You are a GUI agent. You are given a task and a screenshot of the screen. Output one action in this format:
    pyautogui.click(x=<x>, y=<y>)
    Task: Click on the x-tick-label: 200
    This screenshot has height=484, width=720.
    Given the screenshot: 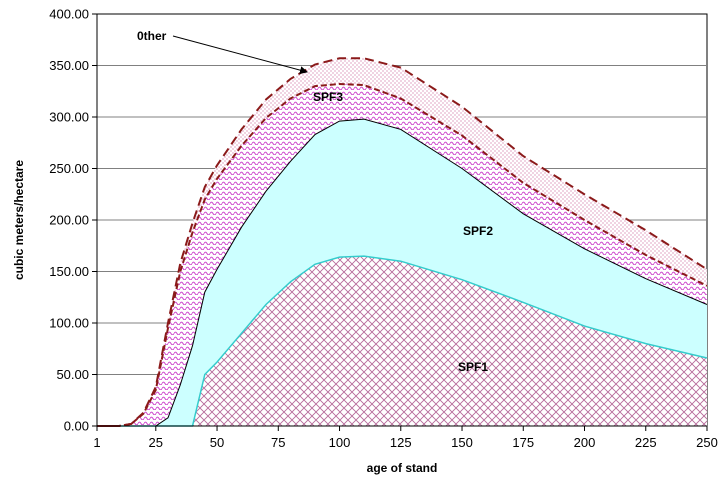 What is the action you would take?
    pyautogui.click(x=585, y=442)
    